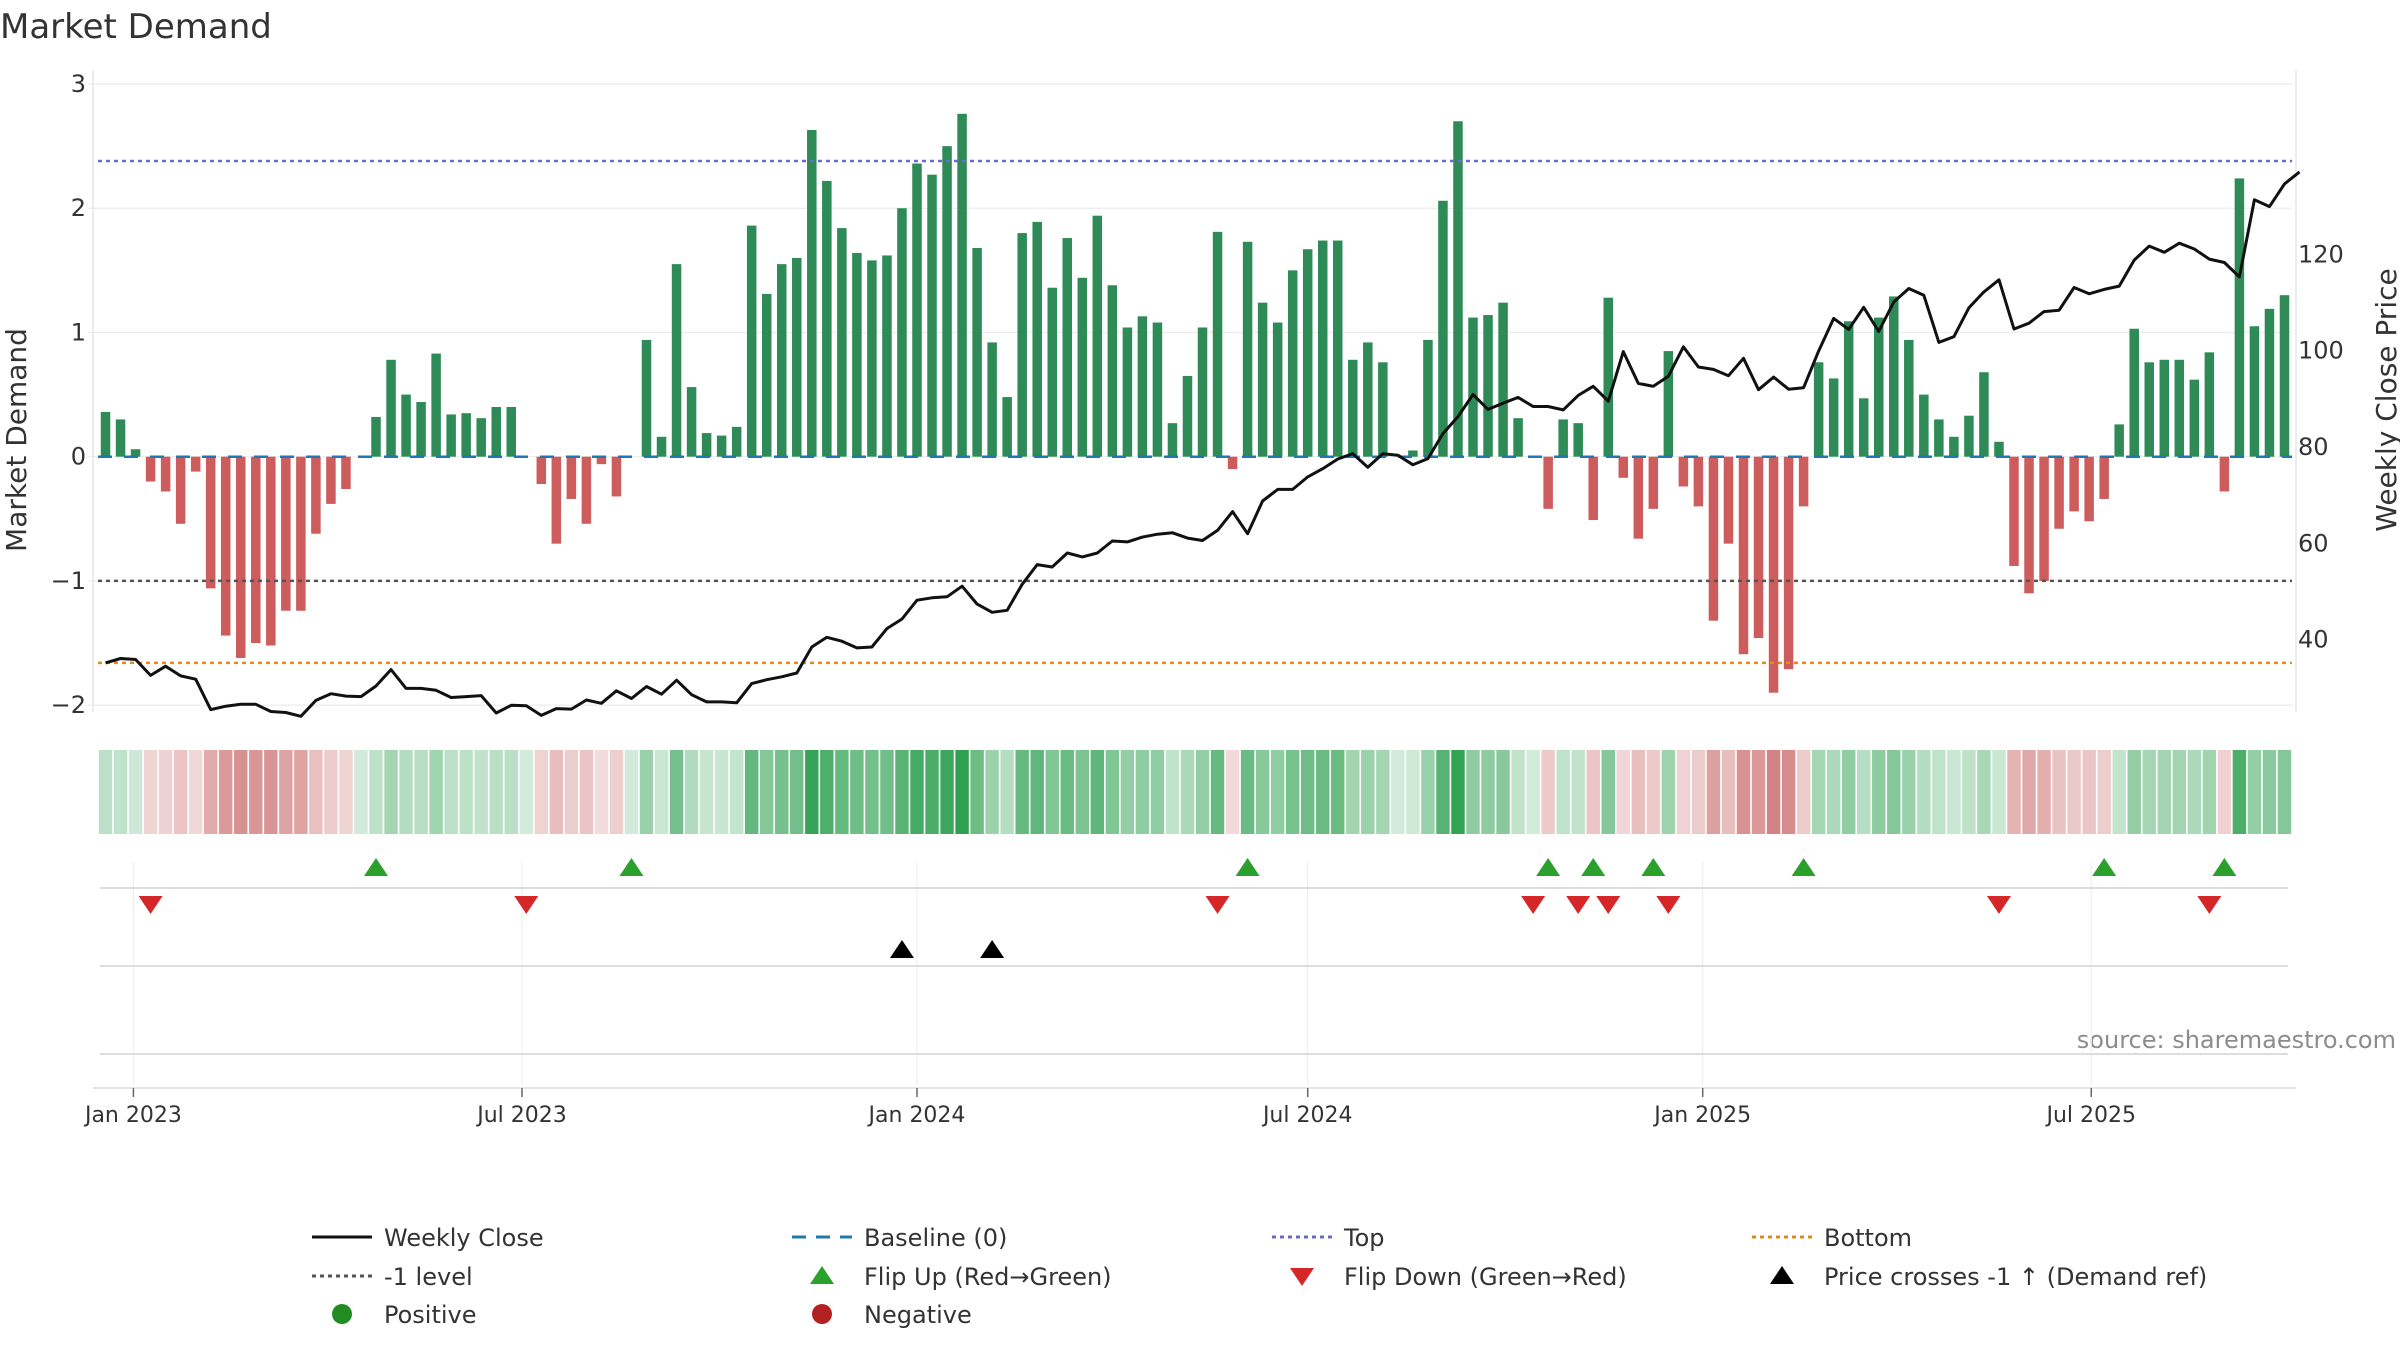  I want to click on legend-label: Flip Up (Red→Green), so click(988, 1277).